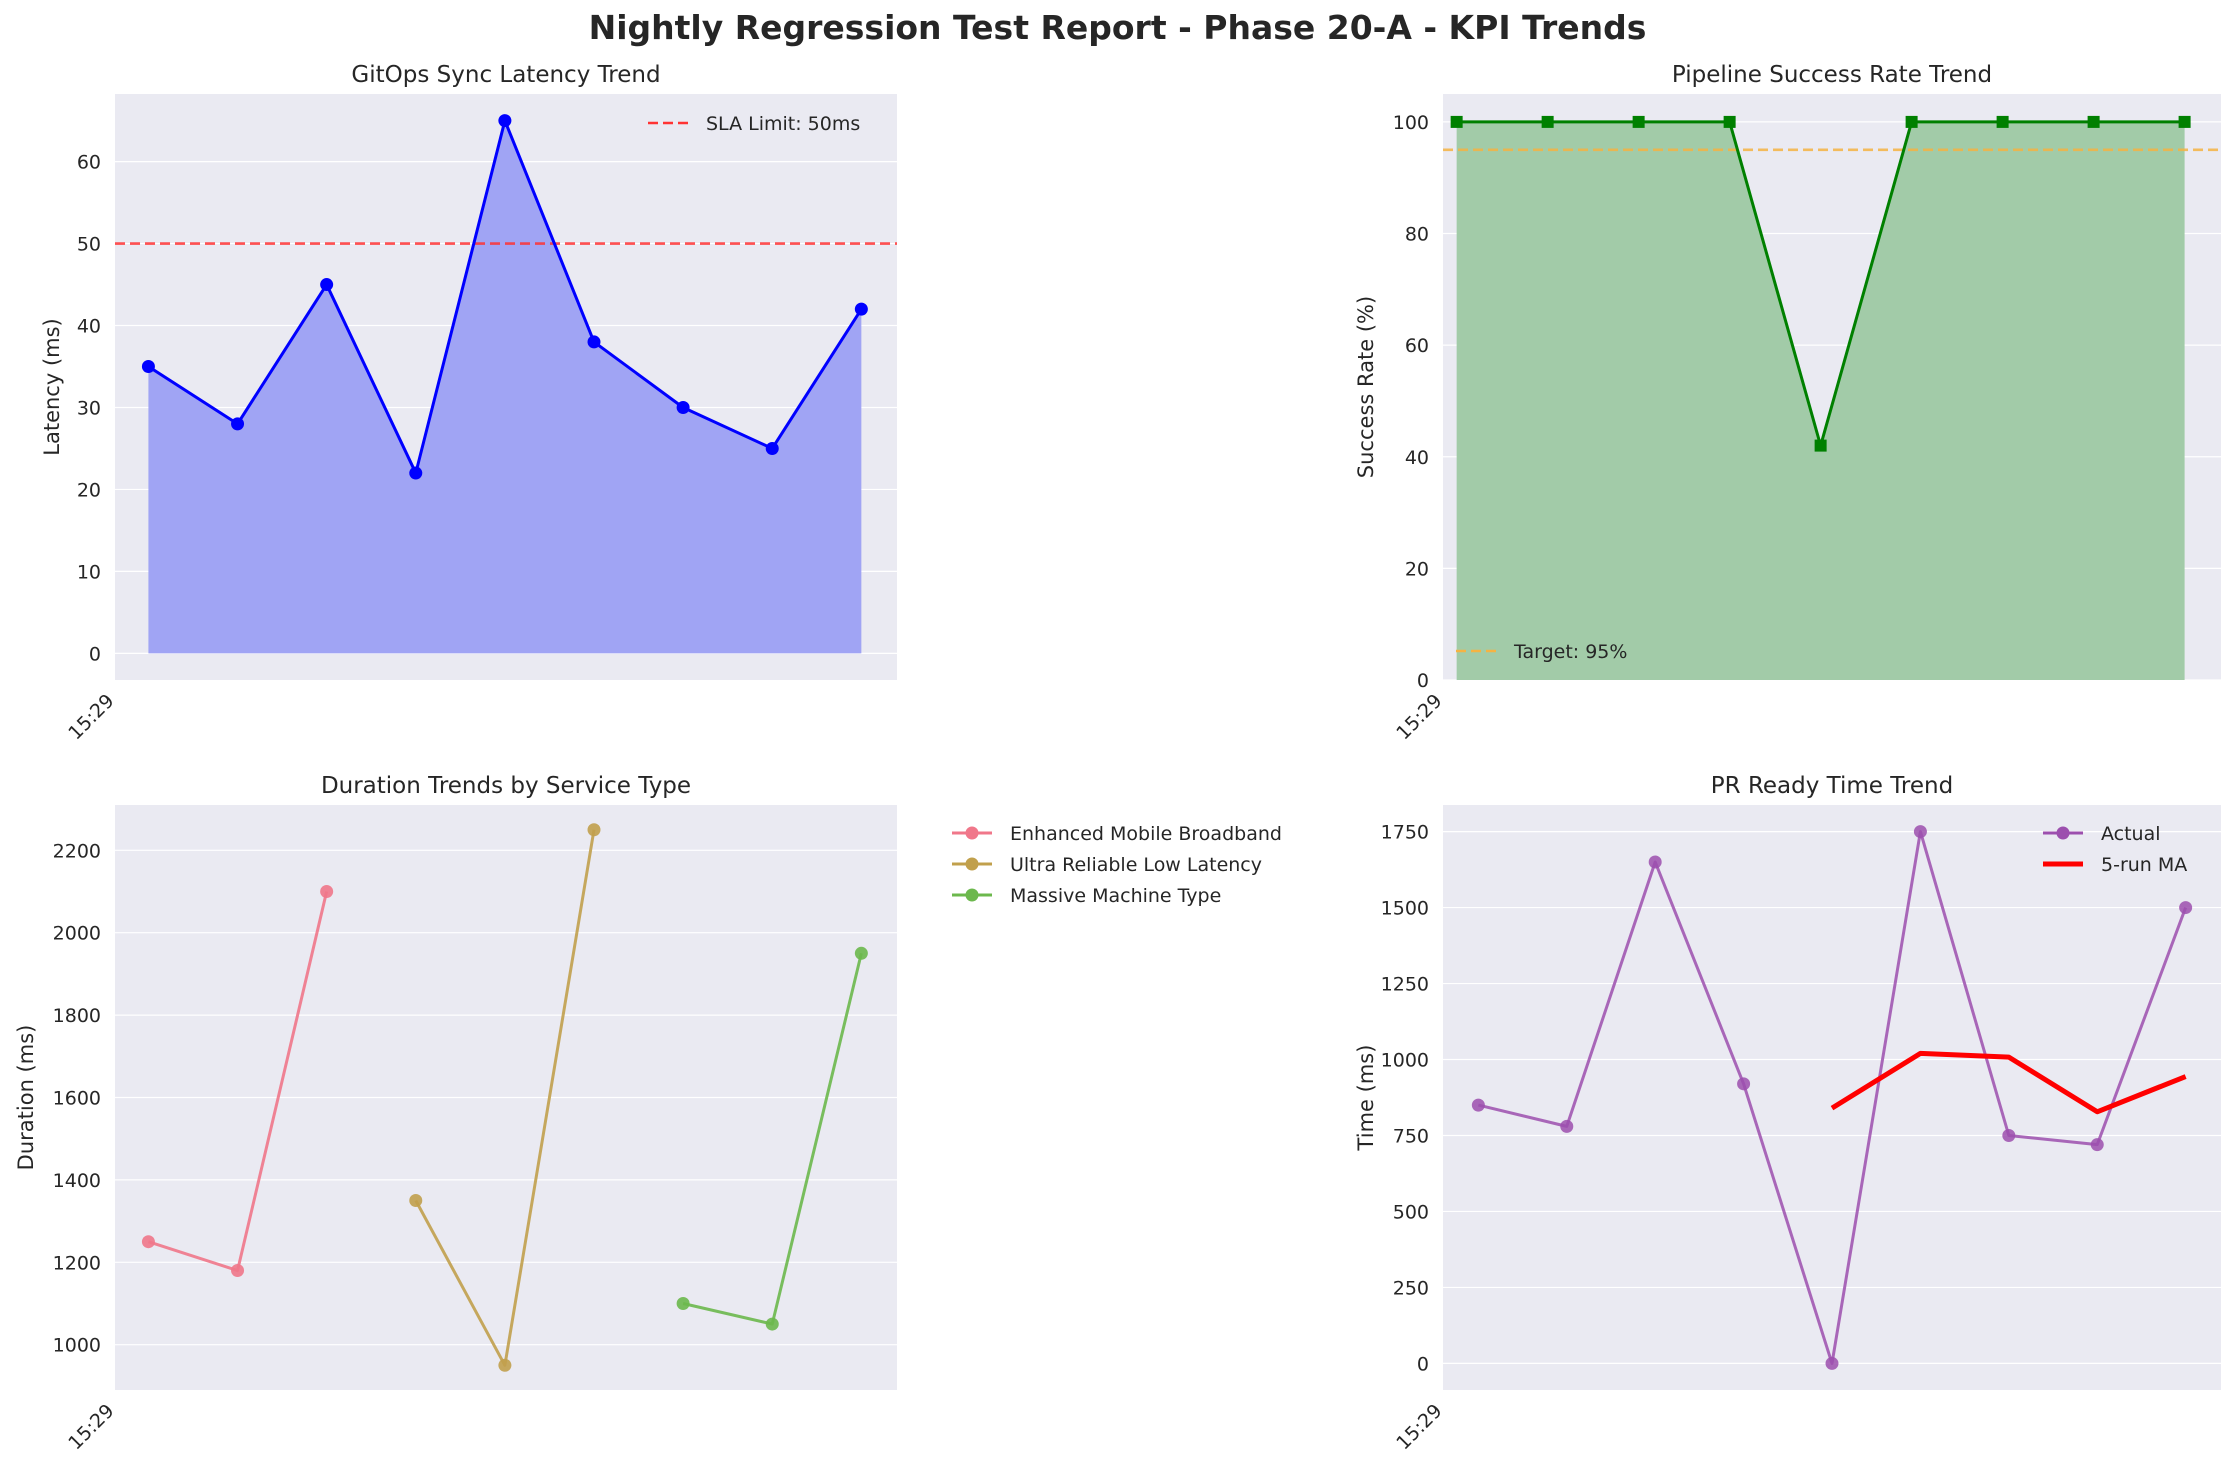 This screenshot has width=2235, height=1476. I want to click on duration-title: Duration Trends by Service Type, so click(506, 786).